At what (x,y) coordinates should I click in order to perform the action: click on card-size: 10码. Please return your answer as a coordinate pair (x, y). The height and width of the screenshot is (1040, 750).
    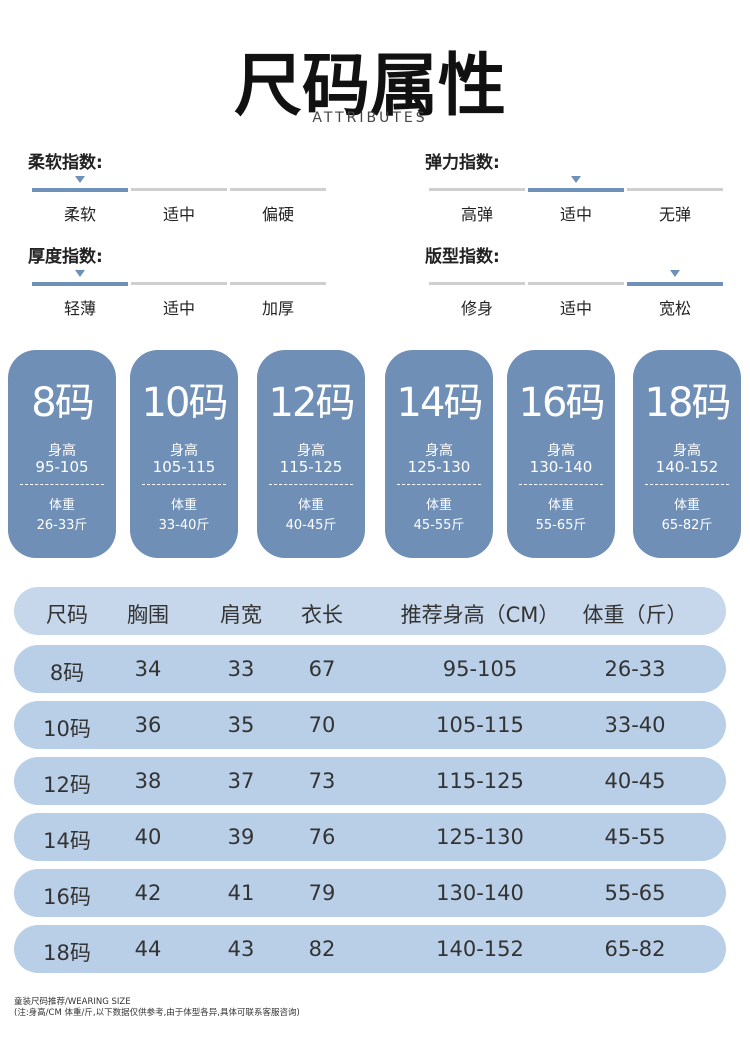
    Looking at the image, I should click on (185, 403).